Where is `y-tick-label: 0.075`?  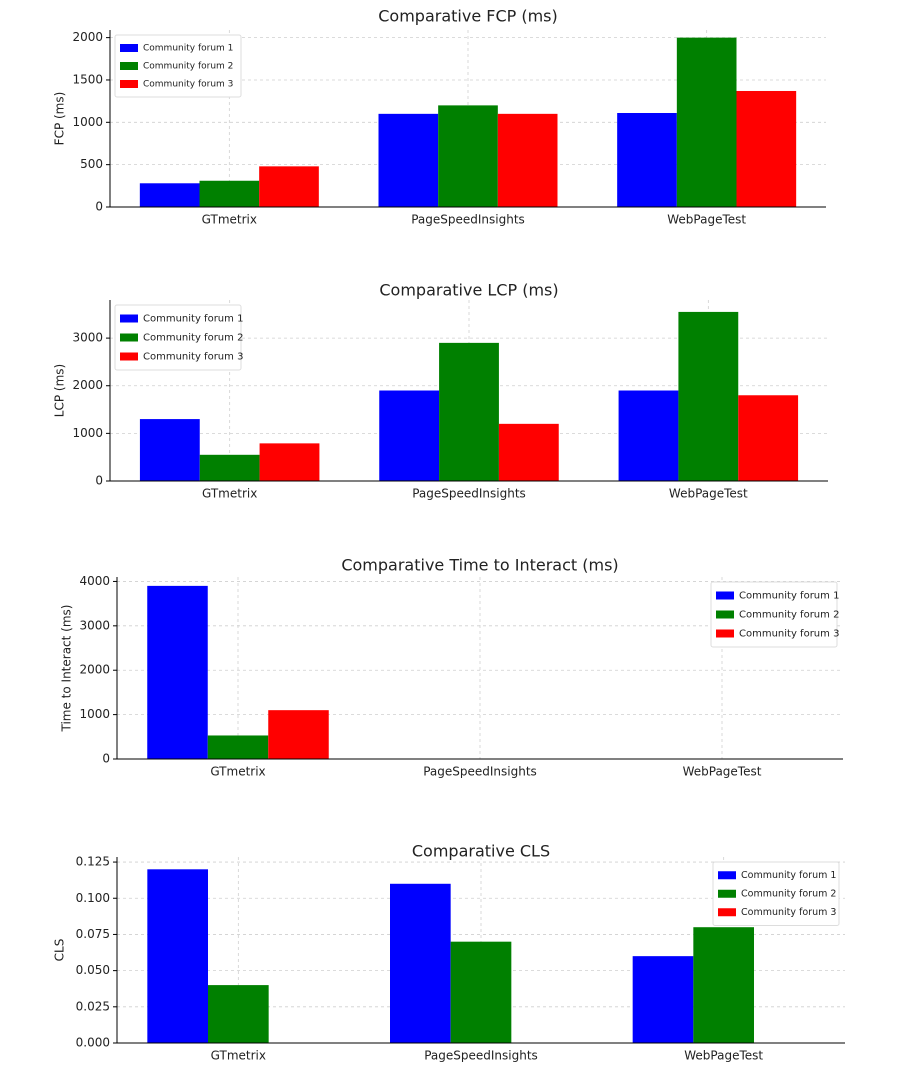 y-tick-label: 0.075 is located at coordinates (93, 934).